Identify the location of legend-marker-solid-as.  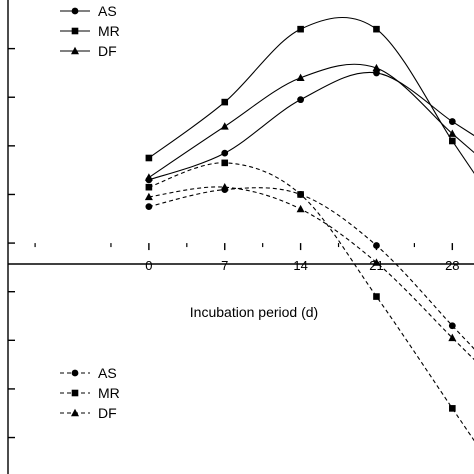
(75, 11).